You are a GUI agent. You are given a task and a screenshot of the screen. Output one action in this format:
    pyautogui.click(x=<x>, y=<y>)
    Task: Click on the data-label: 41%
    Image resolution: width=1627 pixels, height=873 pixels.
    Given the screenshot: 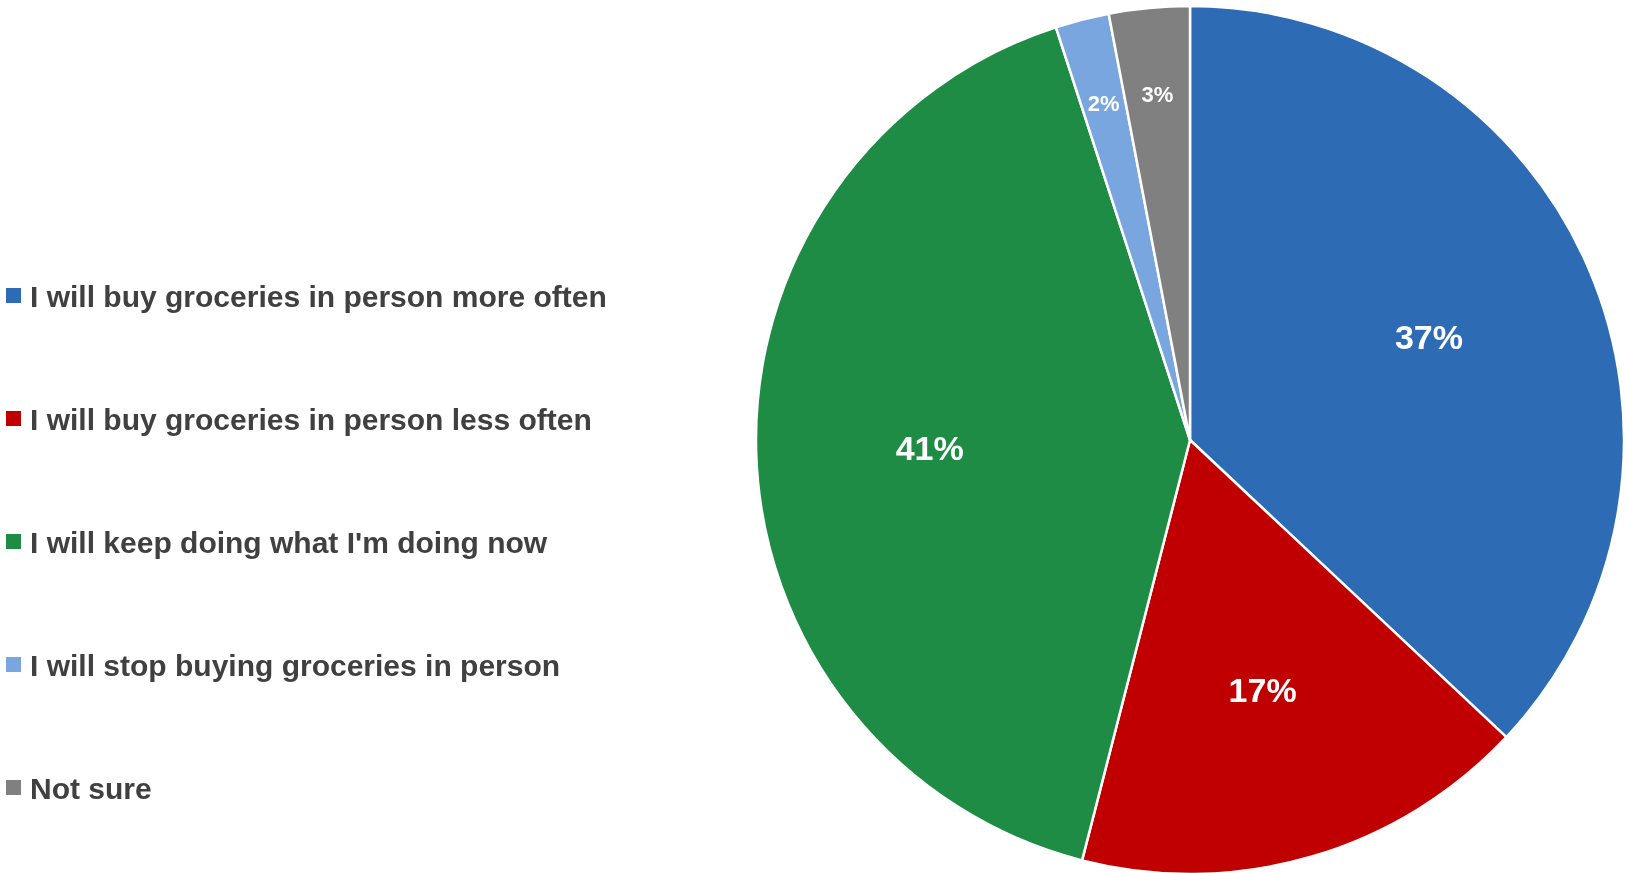 What is the action you would take?
    pyautogui.click(x=929, y=448)
    